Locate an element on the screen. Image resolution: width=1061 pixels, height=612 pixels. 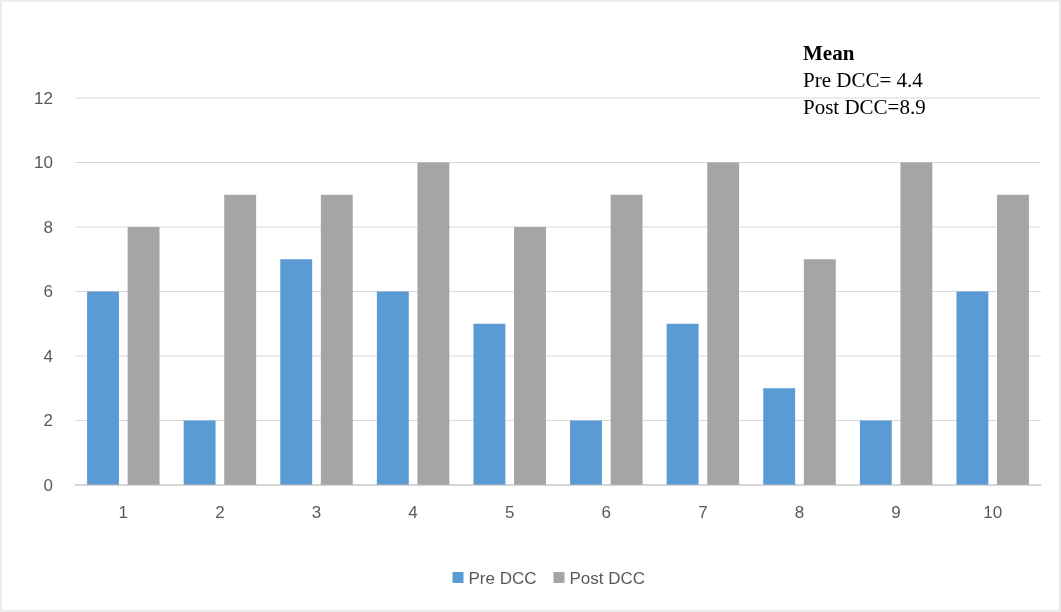
y-tick-label: 10 is located at coordinates (43, 163).